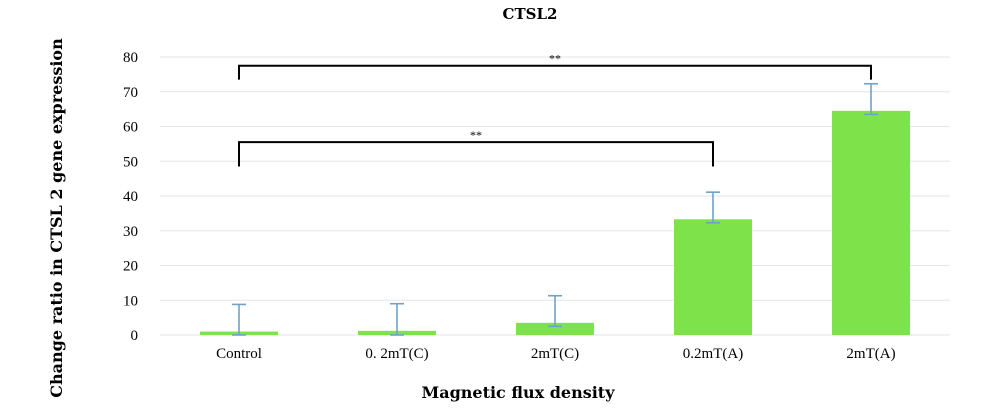  What do you see at coordinates (56, 218) in the screenshot?
I see `y-axis-label: Change ratio in CTSL 2 gene expression` at bounding box center [56, 218].